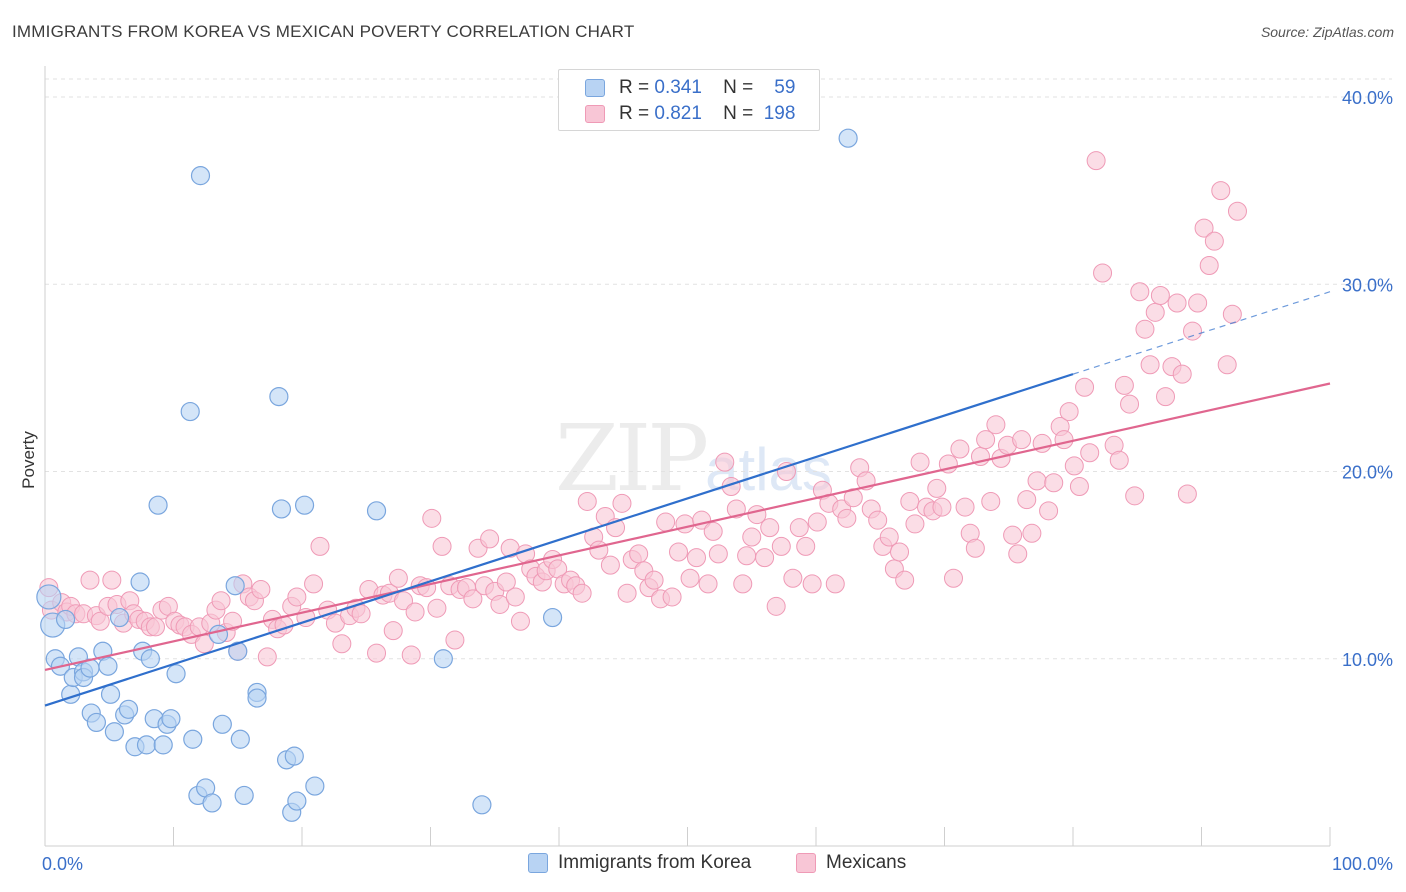 Image resolution: width=1406 pixels, height=892 pixels. I want to click on y-tick-label: 10.0%, so click(1367, 660).